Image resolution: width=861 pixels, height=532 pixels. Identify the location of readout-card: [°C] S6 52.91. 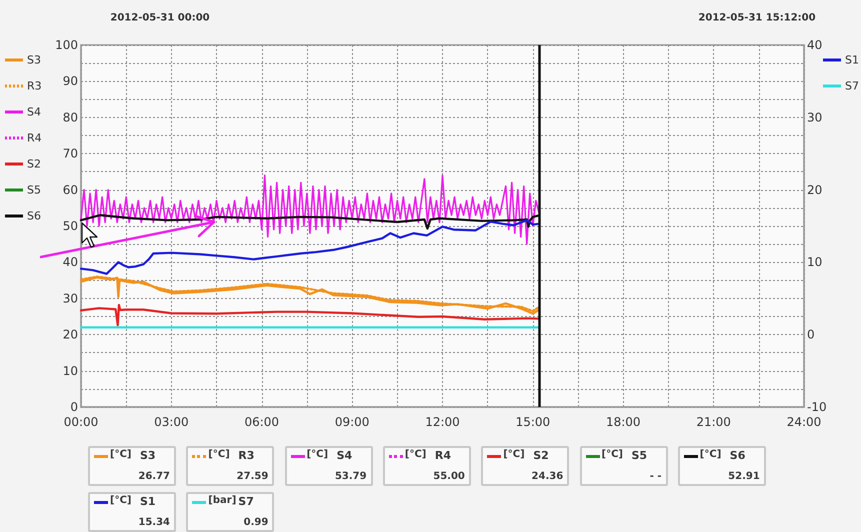
(722, 466).